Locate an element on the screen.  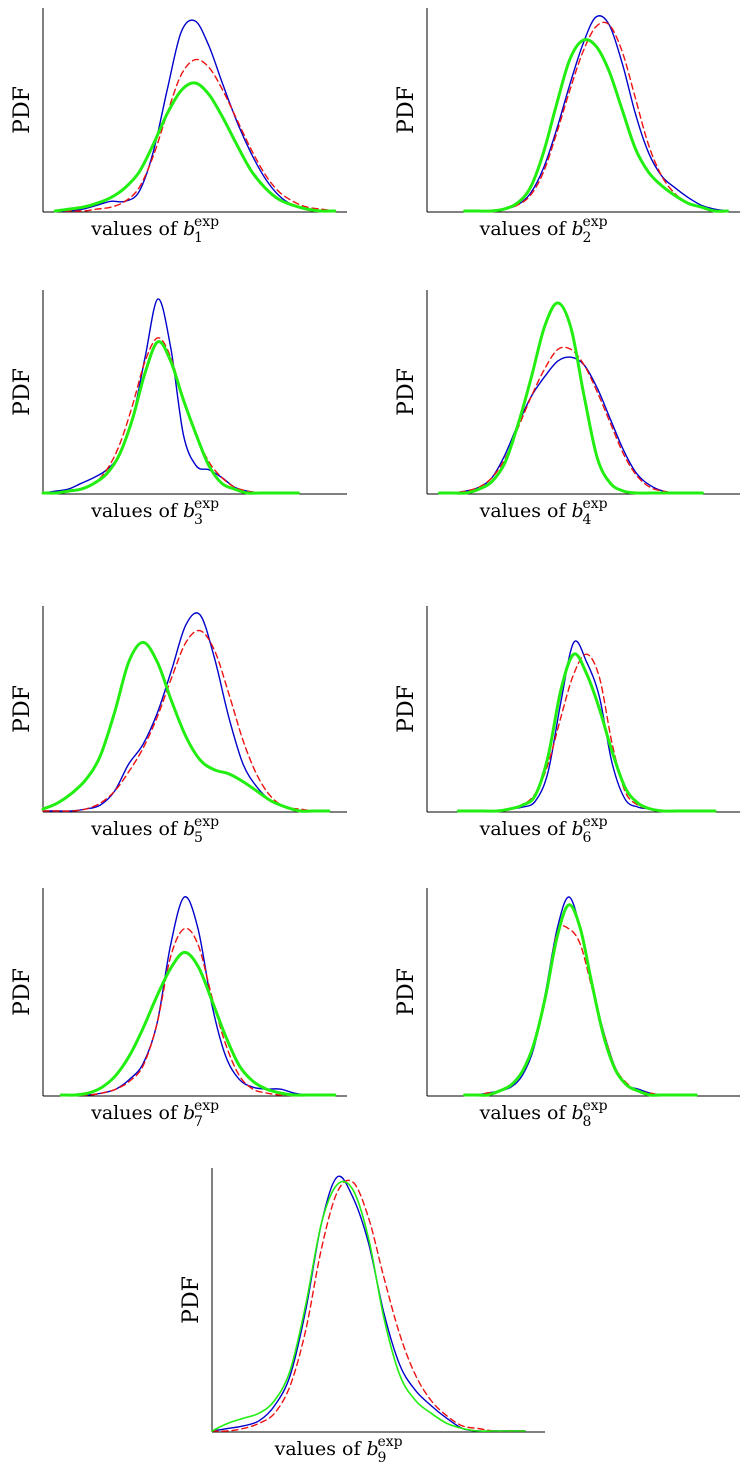
x-axis-label-subscript: 5 is located at coordinates (198, 838).